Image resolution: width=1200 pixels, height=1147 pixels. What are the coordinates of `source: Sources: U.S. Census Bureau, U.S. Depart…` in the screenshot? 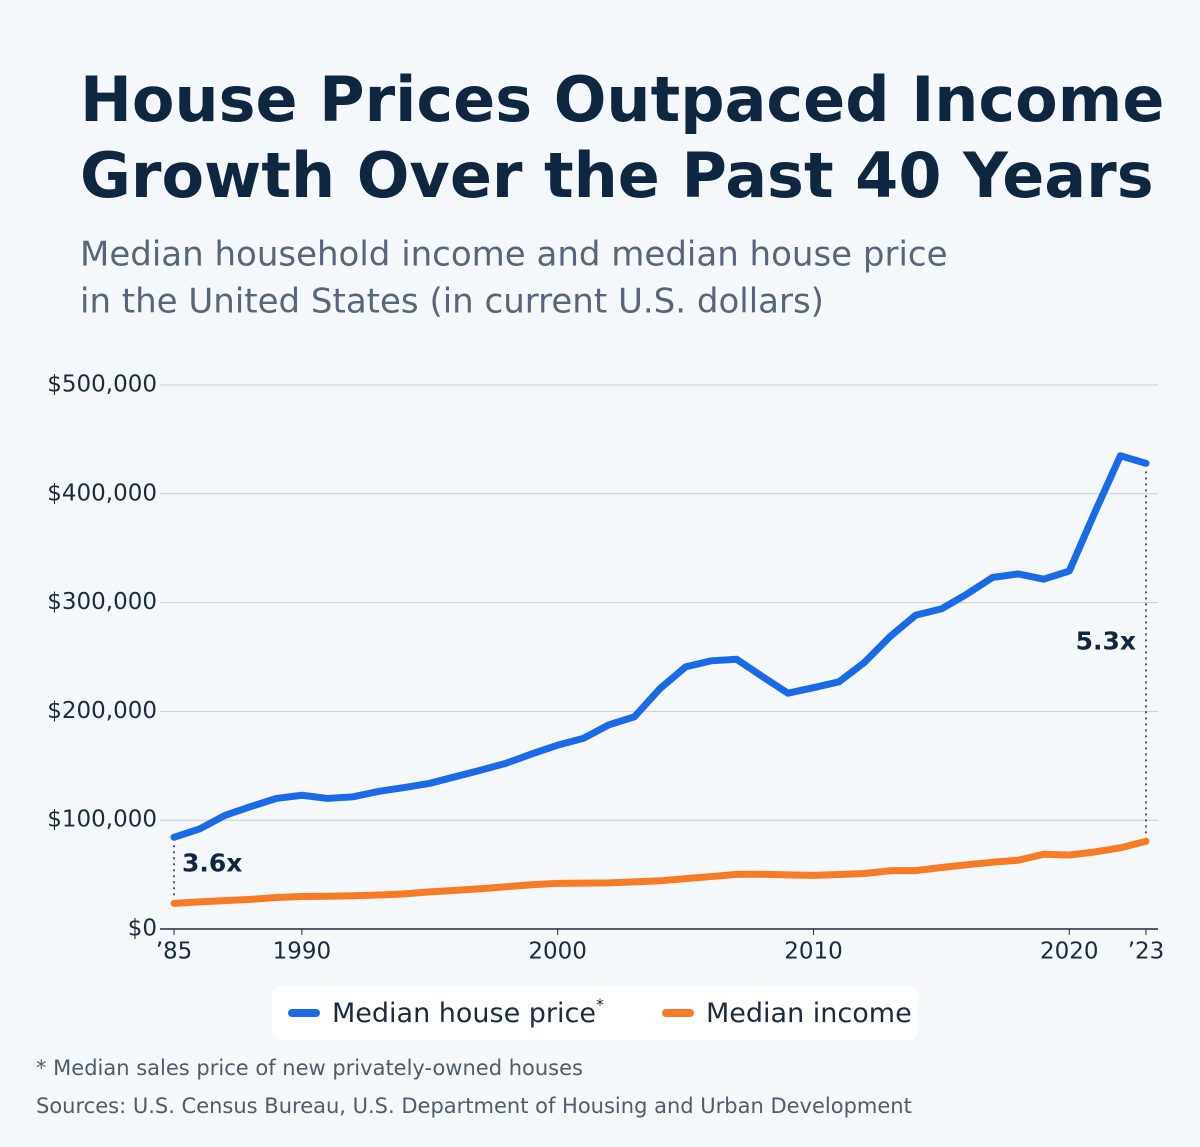 It's located at (474, 1106).